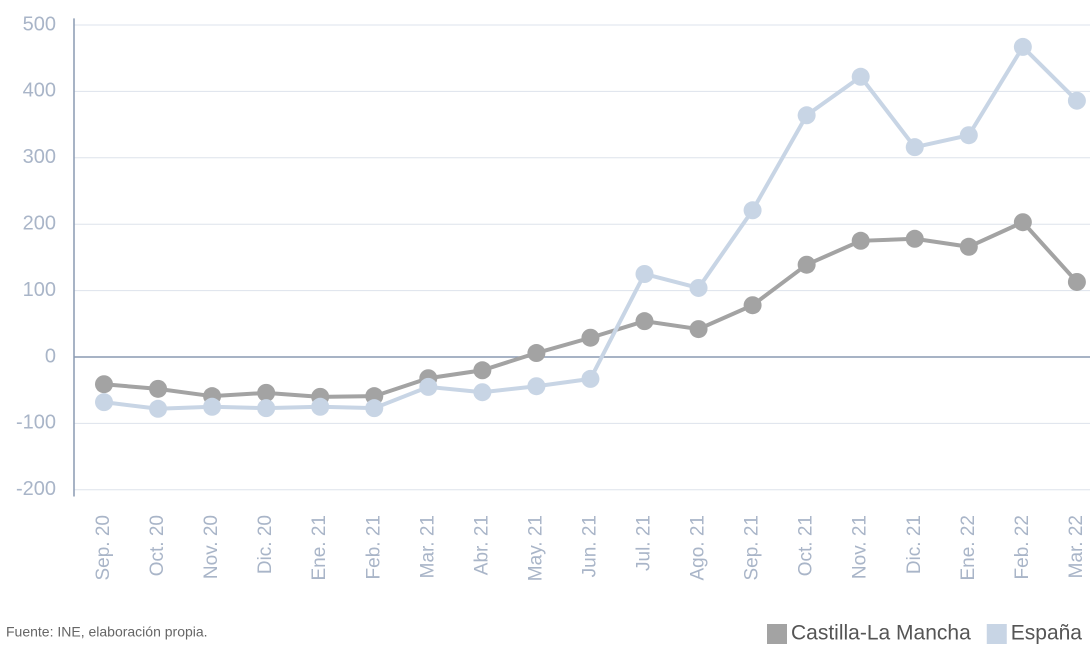 The image size is (1090, 651). I want to click on x-tick-label: Oct. 21, so click(806, 545).